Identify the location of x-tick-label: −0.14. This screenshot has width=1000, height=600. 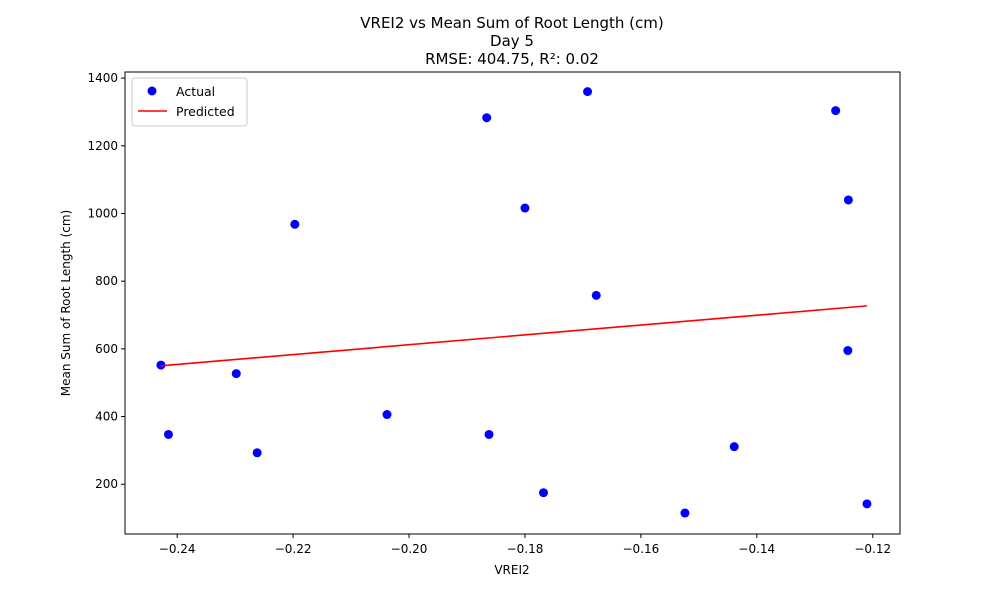
(756, 549).